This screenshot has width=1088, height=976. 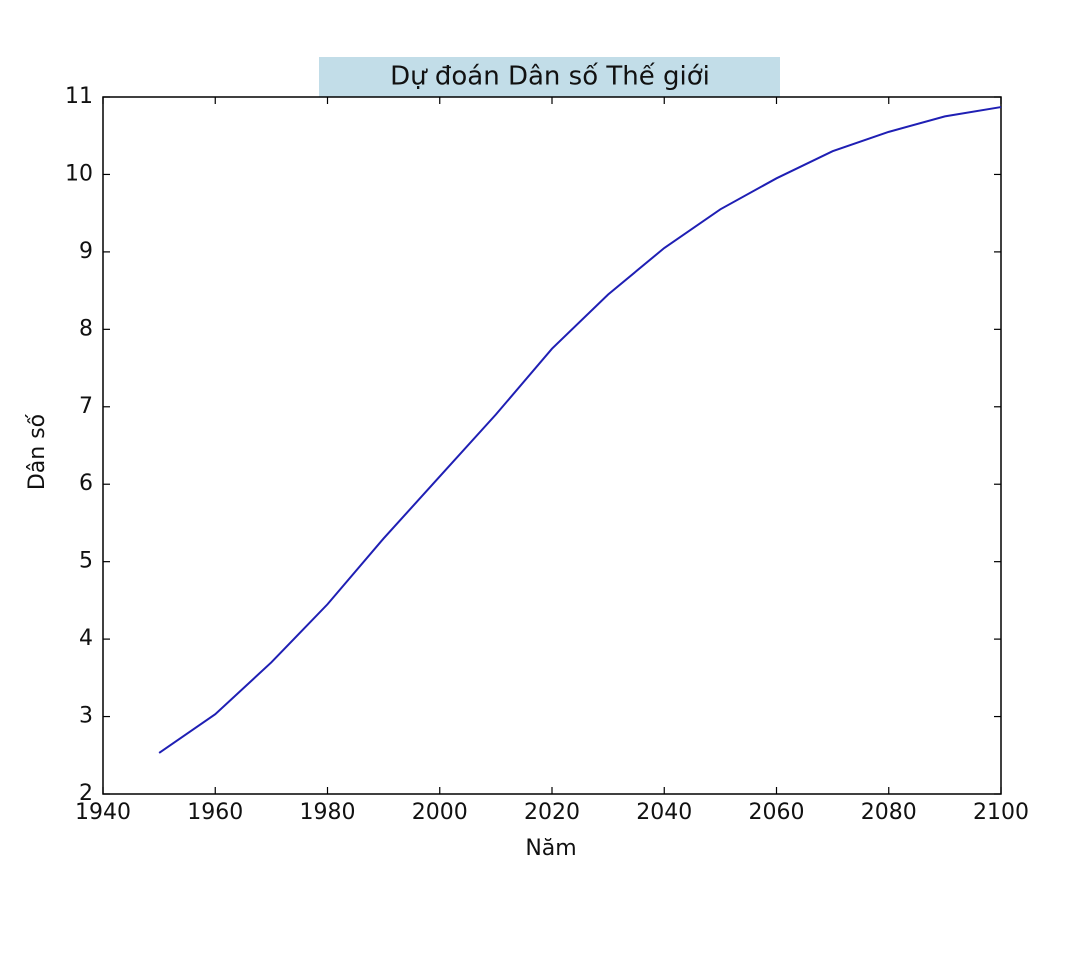 What do you see at coordinates (86, 483) in the screenshot?
I see `y-tick-label: 6` at bounding box center [86, 483].